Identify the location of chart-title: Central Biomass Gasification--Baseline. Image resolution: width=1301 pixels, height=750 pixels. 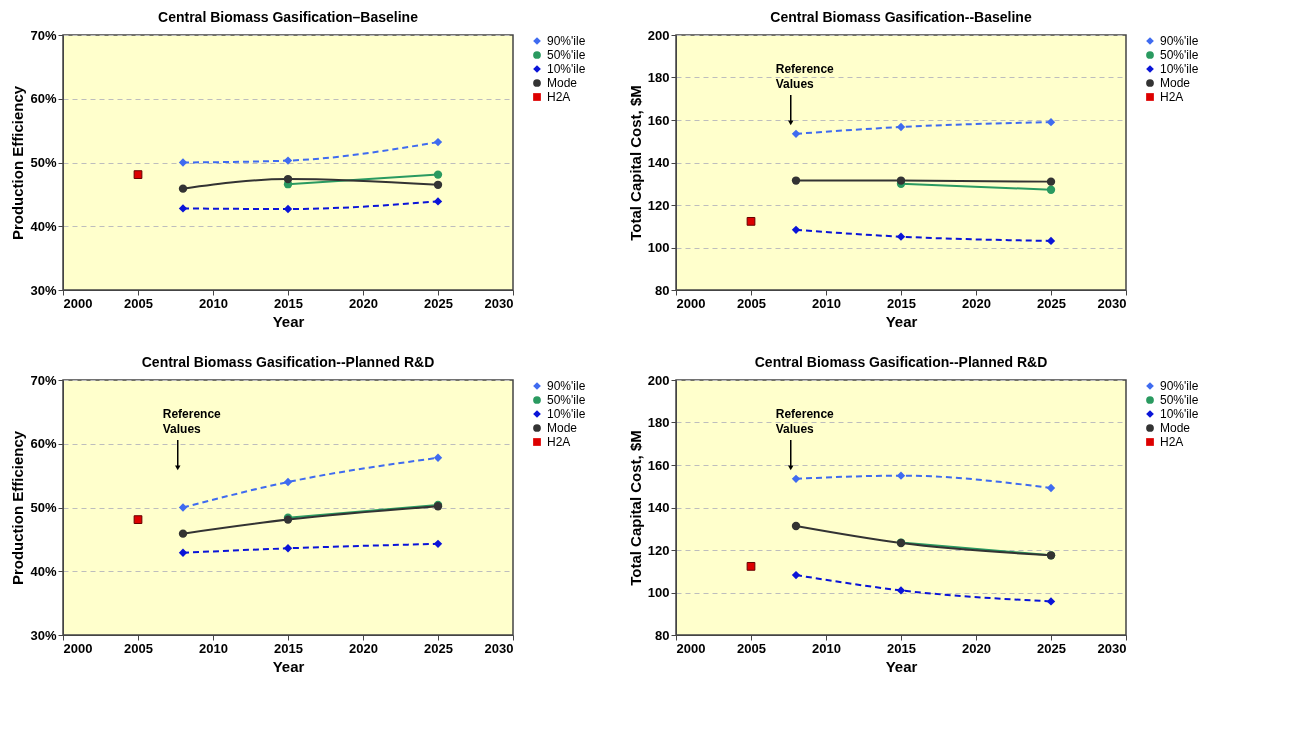
(901, 17).